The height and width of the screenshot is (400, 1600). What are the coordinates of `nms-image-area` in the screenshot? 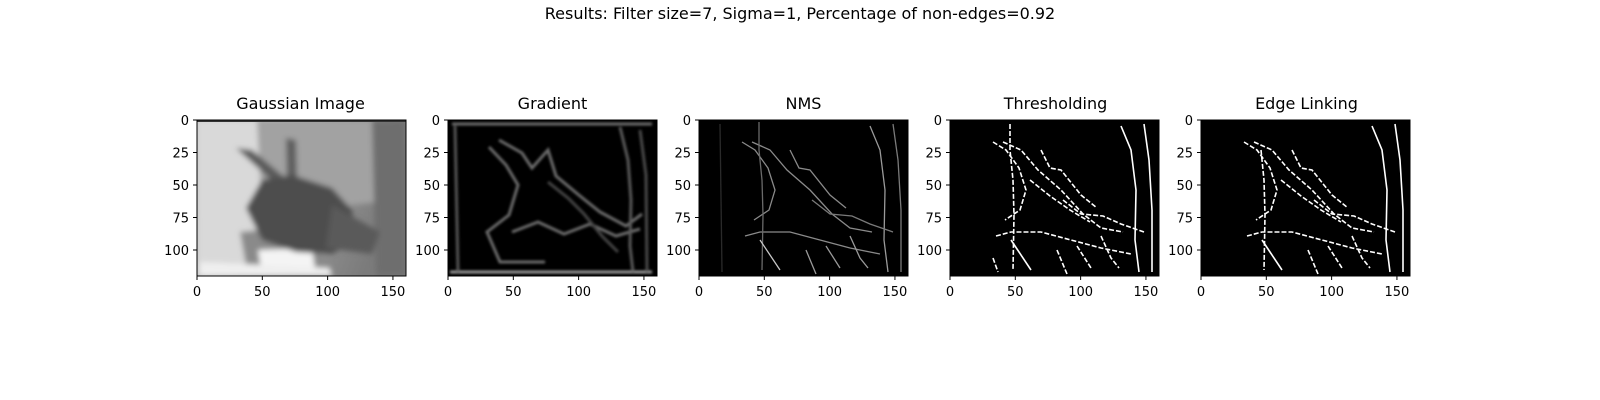 It's located at (803, 198).